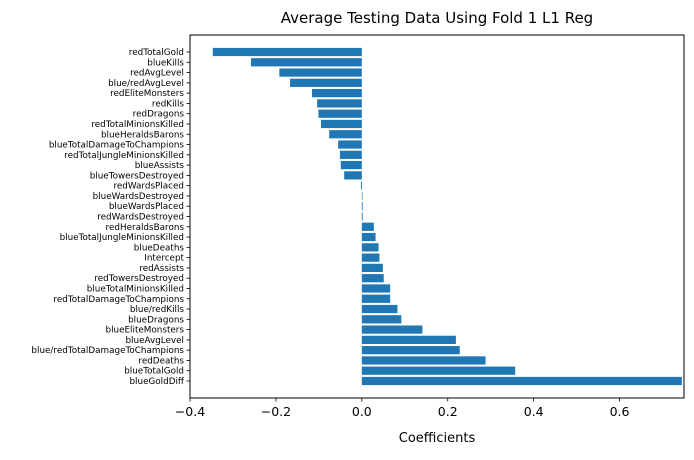 This screenshot has height=460, width=694. Describe the element at coordinates (448, 411) in the screenshot. I see `x-tick-label: 0.2` at that location.